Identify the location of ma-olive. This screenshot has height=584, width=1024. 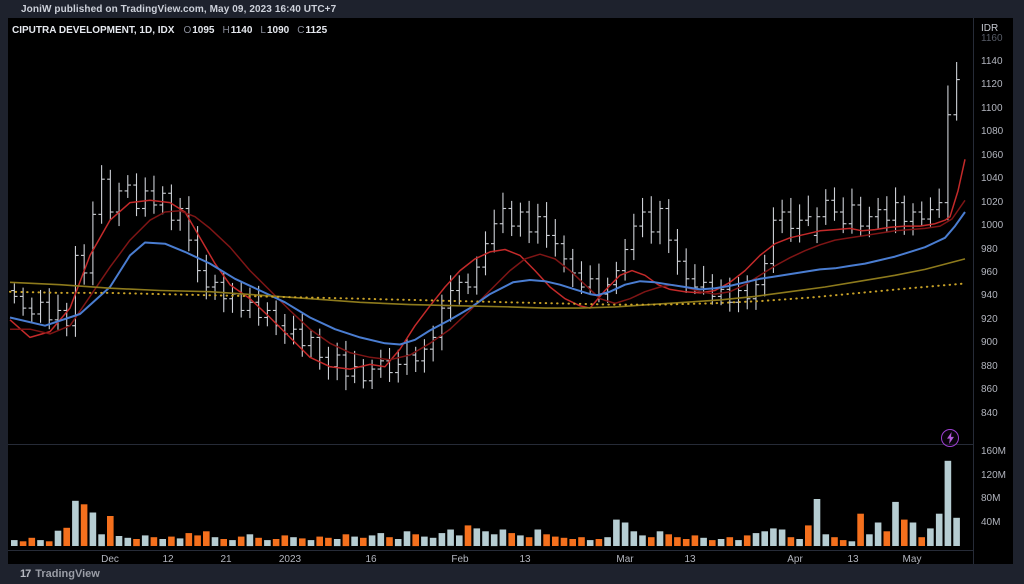
(487, 283).